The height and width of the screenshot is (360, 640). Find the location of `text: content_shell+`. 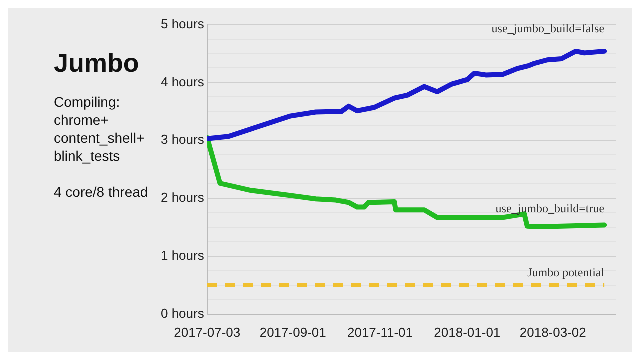

text: content_shell+ is located at coordinates (100, 138).